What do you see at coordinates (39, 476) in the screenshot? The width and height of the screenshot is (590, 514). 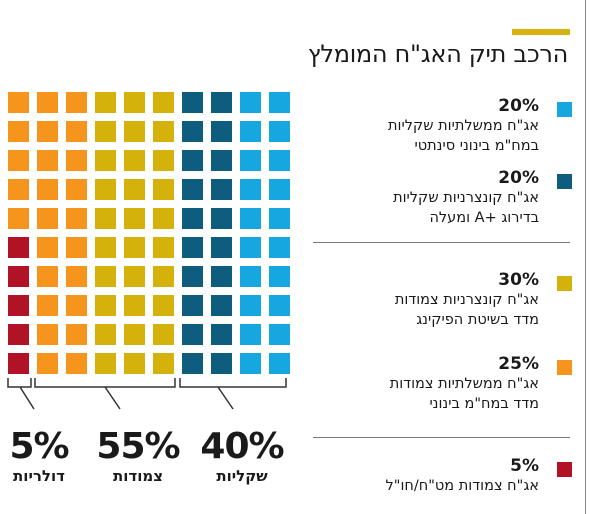 I see `total-dollar-label: דולריות` at bounding box center [39, 476].